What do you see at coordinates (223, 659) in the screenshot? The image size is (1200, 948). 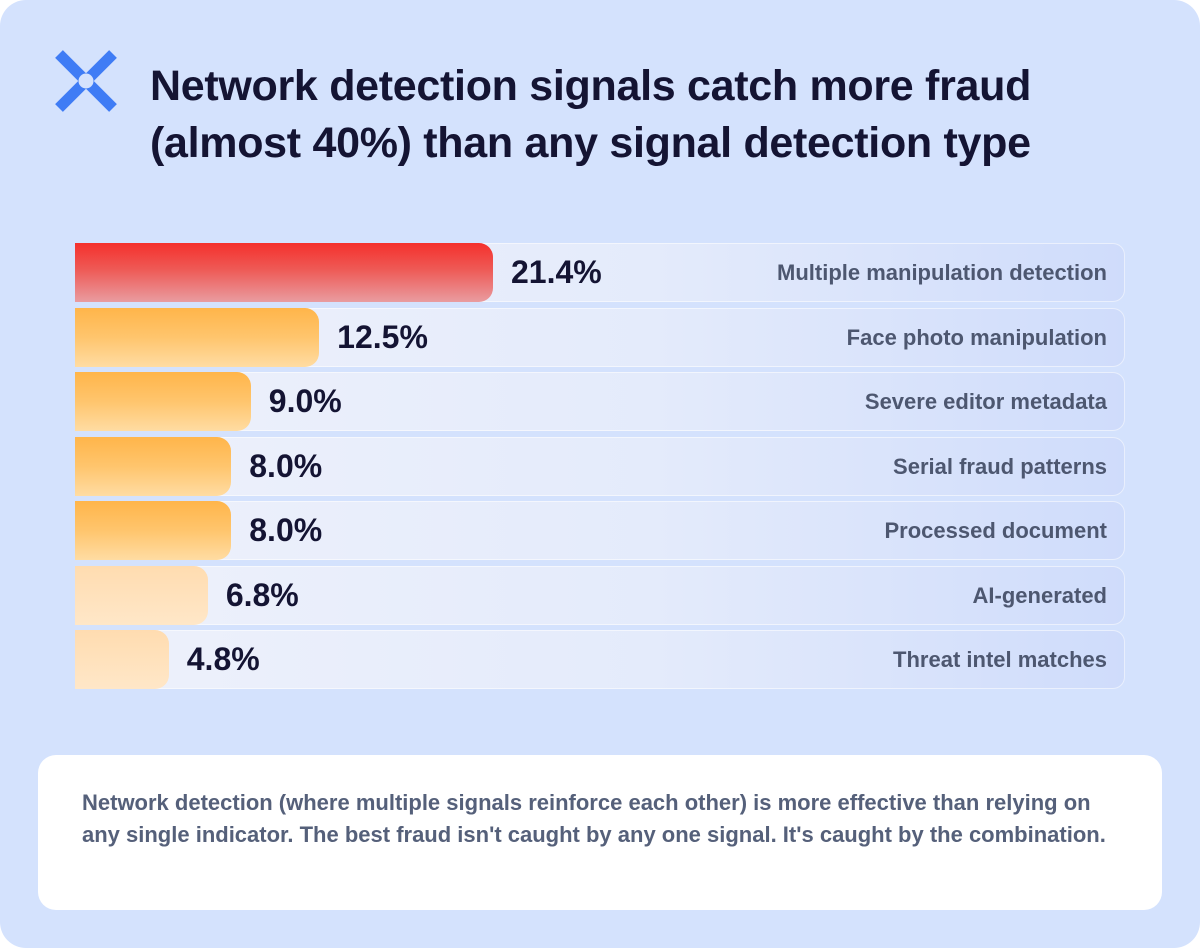 I see `bar-value-label: 4.8%` at bounding box center [223, 659].